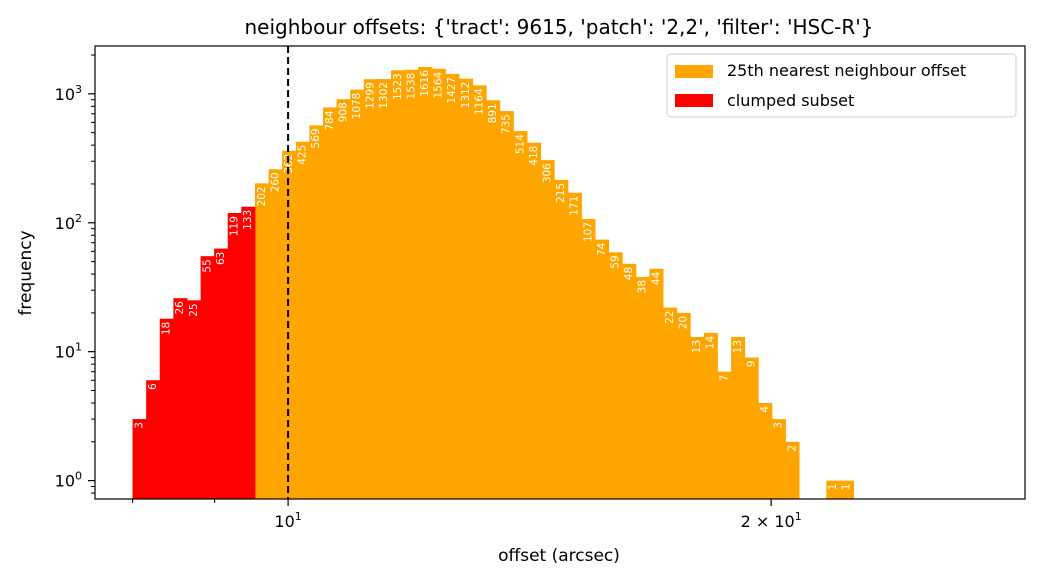 Image resolution: width=1043 pixels, height=581 pixels. I want to click on bar-label-19: 1523, so click(398, 86).